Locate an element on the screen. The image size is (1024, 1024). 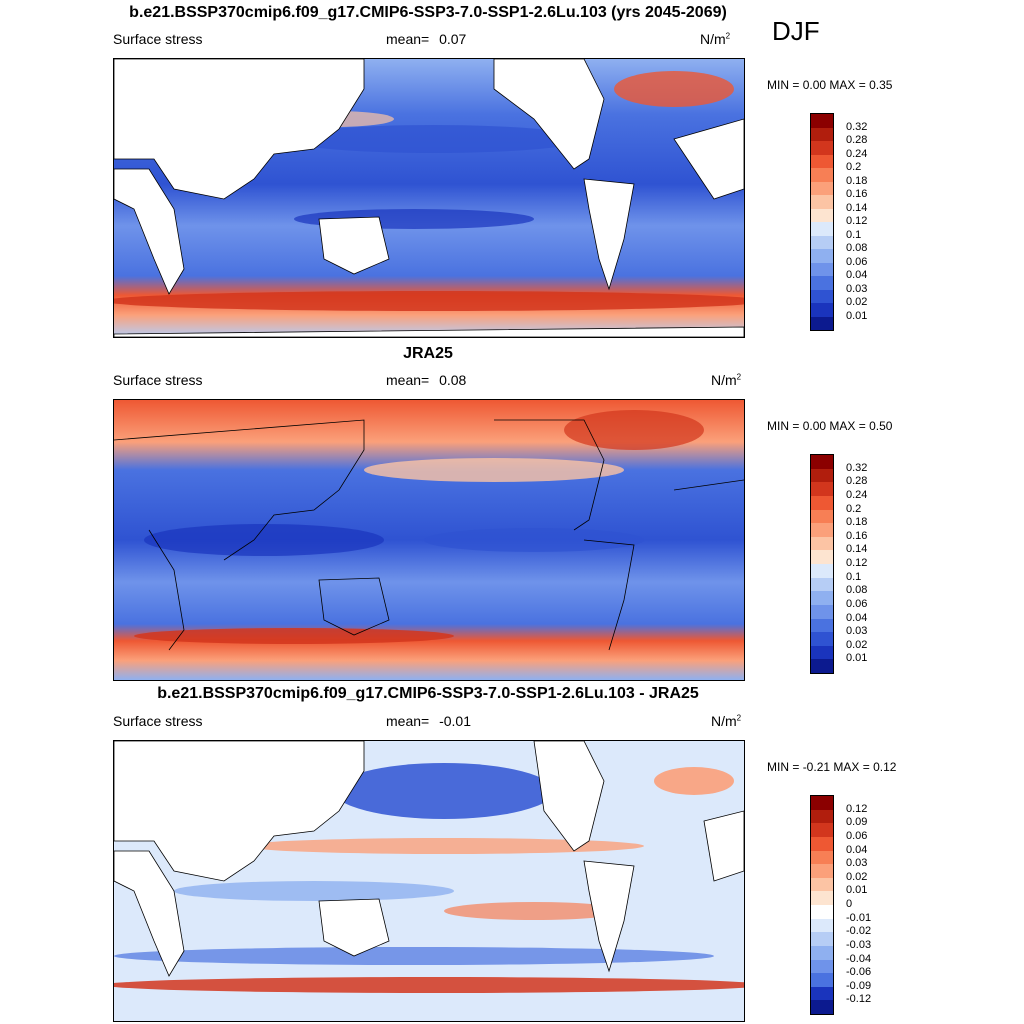
panel-3-mean: mean= -0.01 is located at coordinates (428, 721).